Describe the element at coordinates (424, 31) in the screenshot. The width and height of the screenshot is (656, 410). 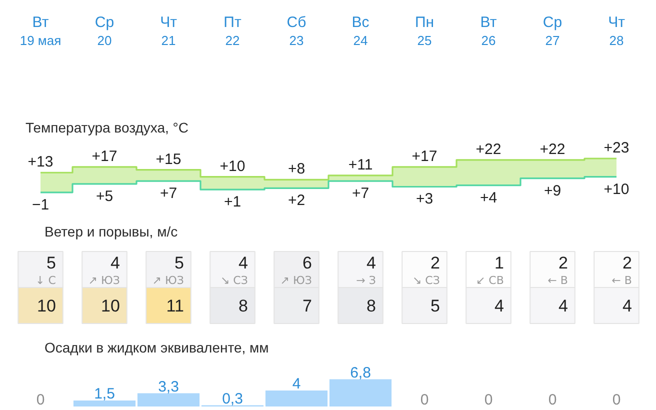
I see `category-label: Пн 25` at that location.